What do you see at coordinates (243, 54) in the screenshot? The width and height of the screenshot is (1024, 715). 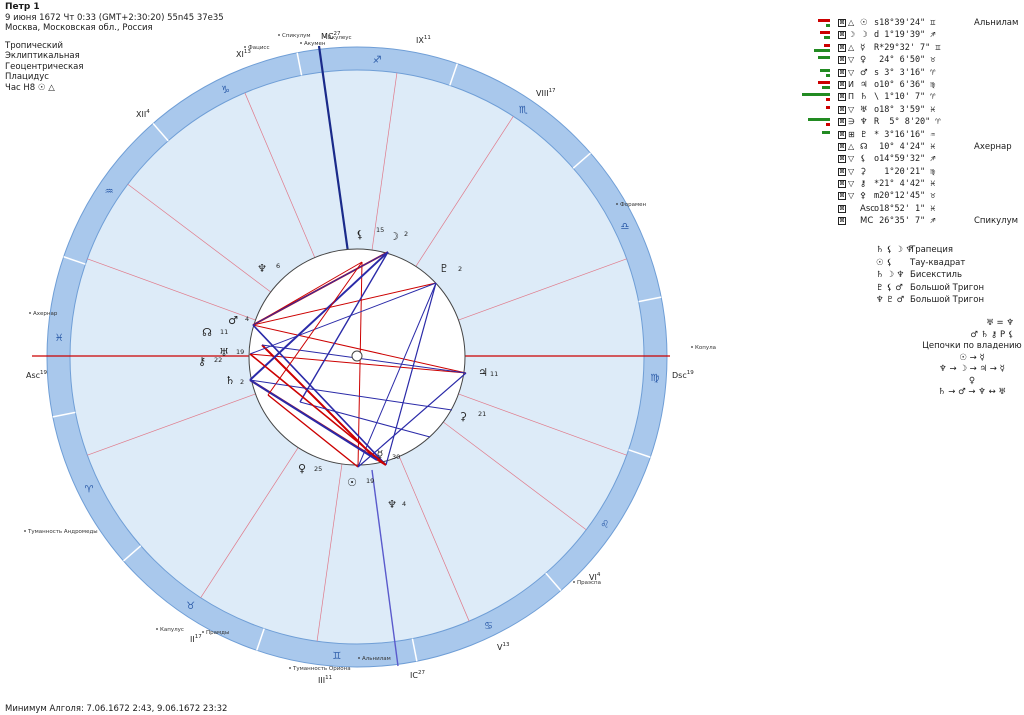 I see `house-label: XI13` at bounding box center [243, 54].